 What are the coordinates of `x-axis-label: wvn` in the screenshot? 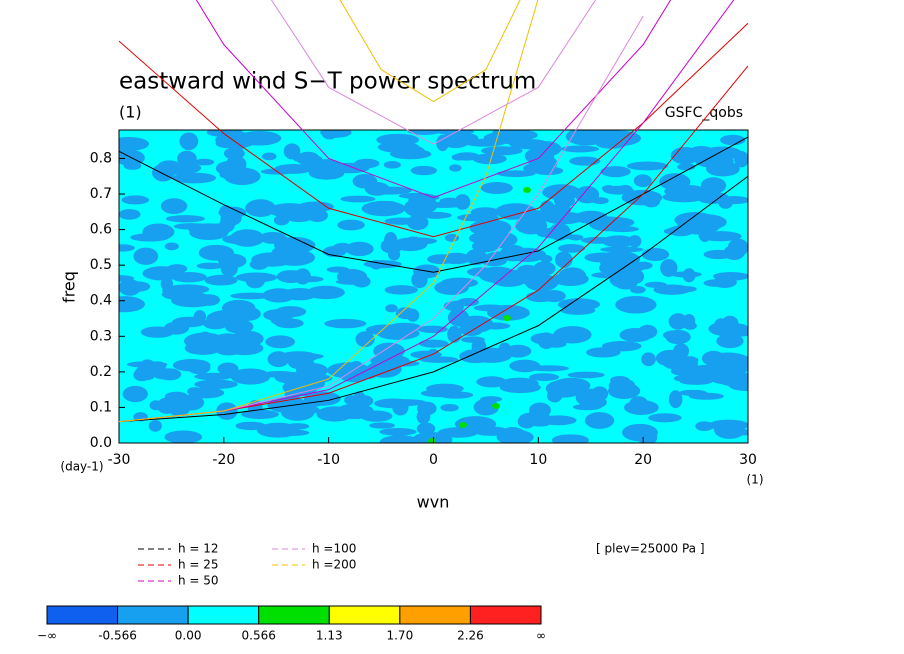 It's located at (433, 502).